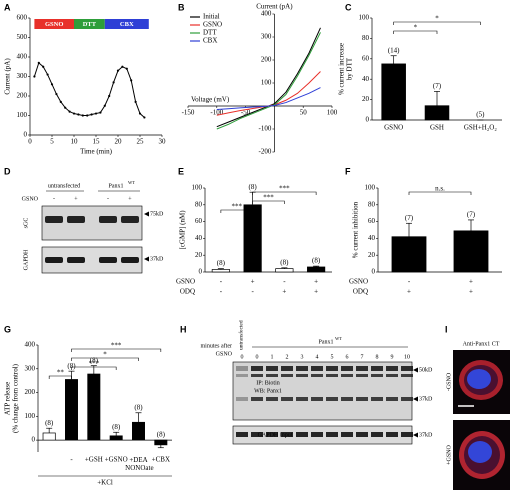 Image resolution: width=514 pixels, height=496 pixels. What do you see at coordinates (187, 292) in the screenshot?
I see `condition-name: ODQ` at bounding box center [187, 292].